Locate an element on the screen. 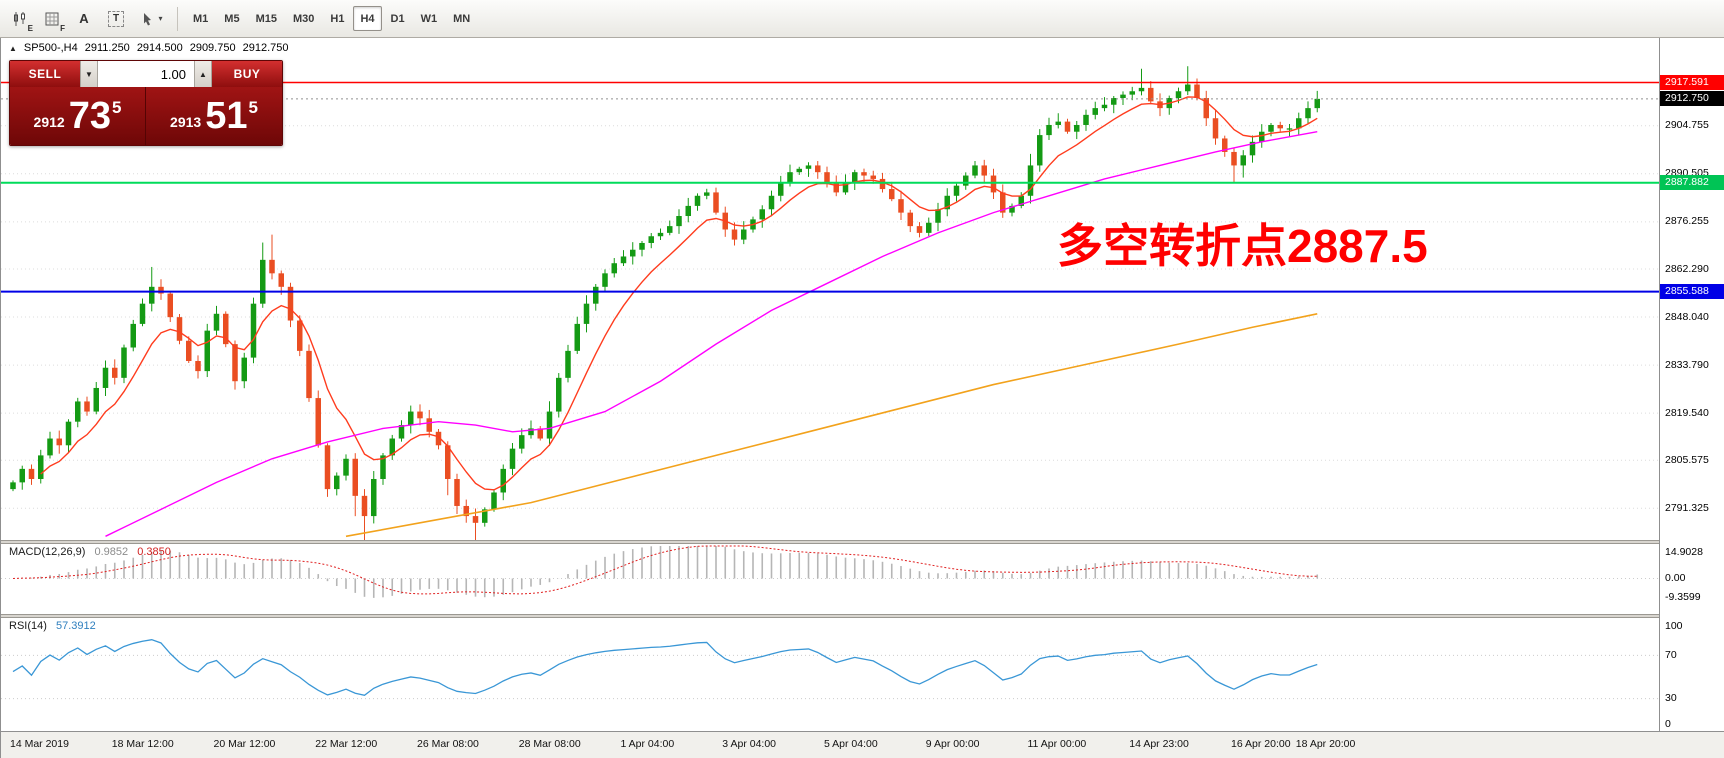 Image resolution: width=1724 pixels, height=758 pixels. tool-sub-label-e: E is located at coordinates (30, 28).